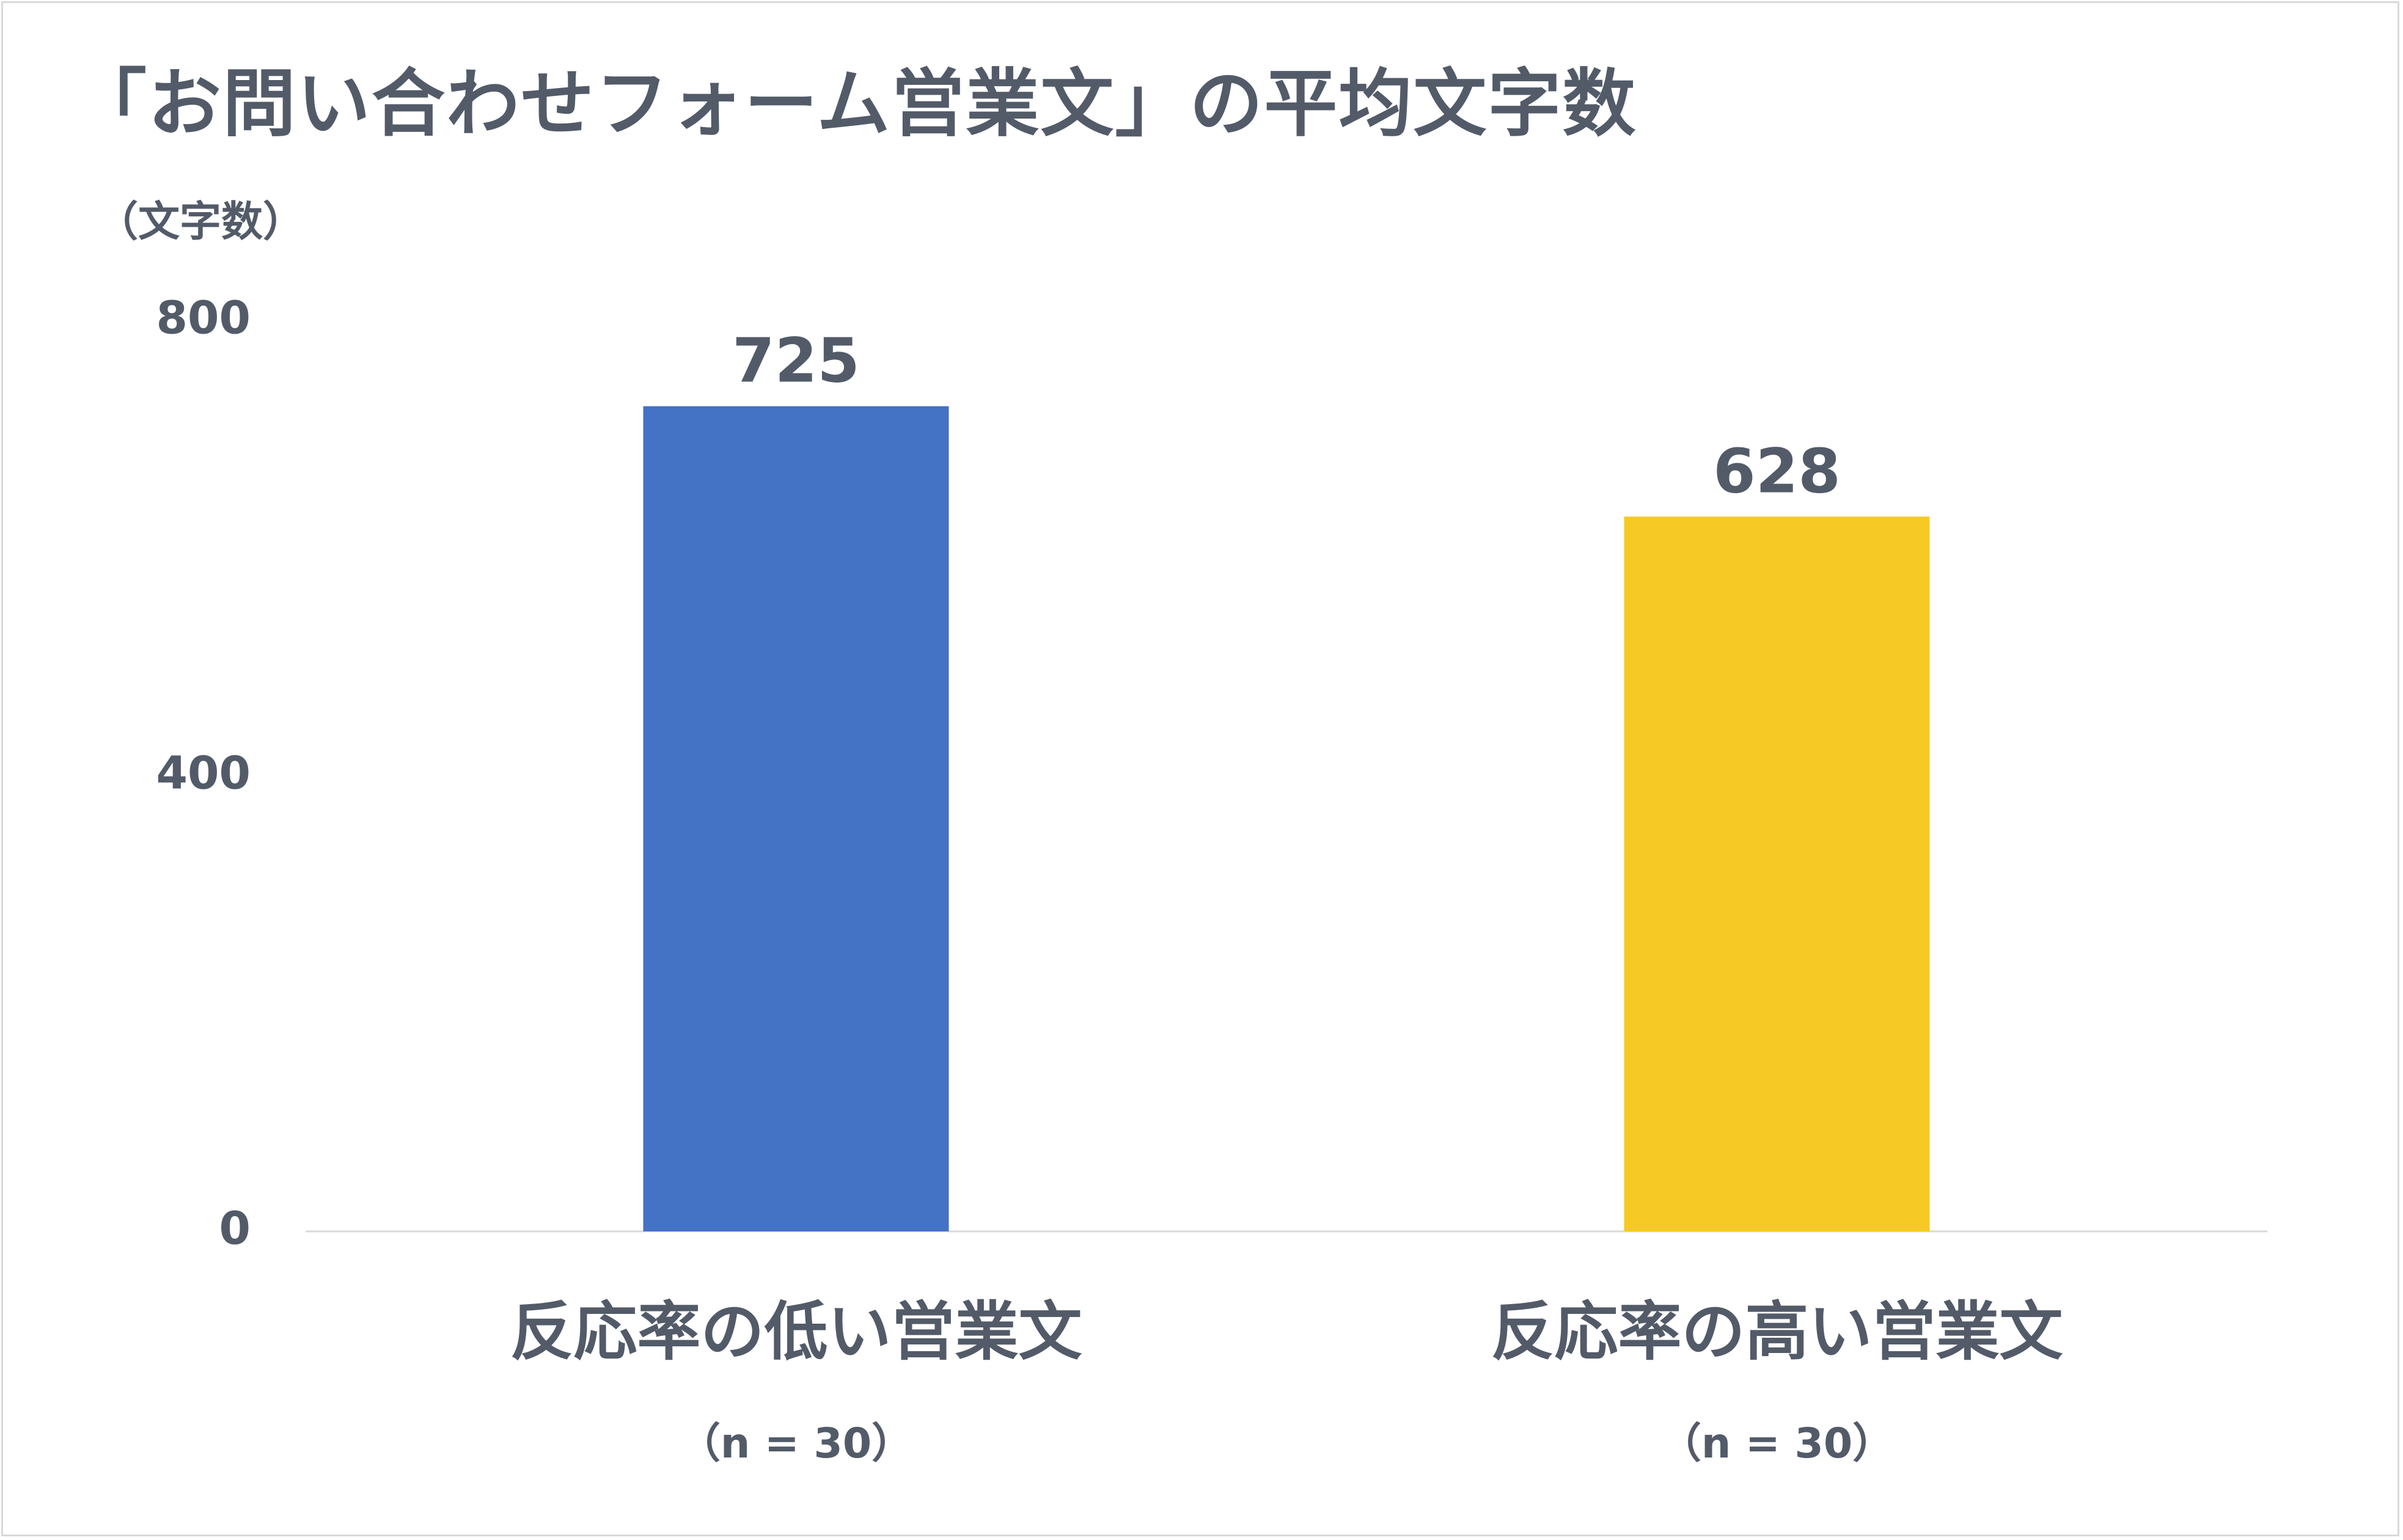 This screenshot has height=1540, width=2403. I want to click on y-tick-label: 800, so click(204, 319).